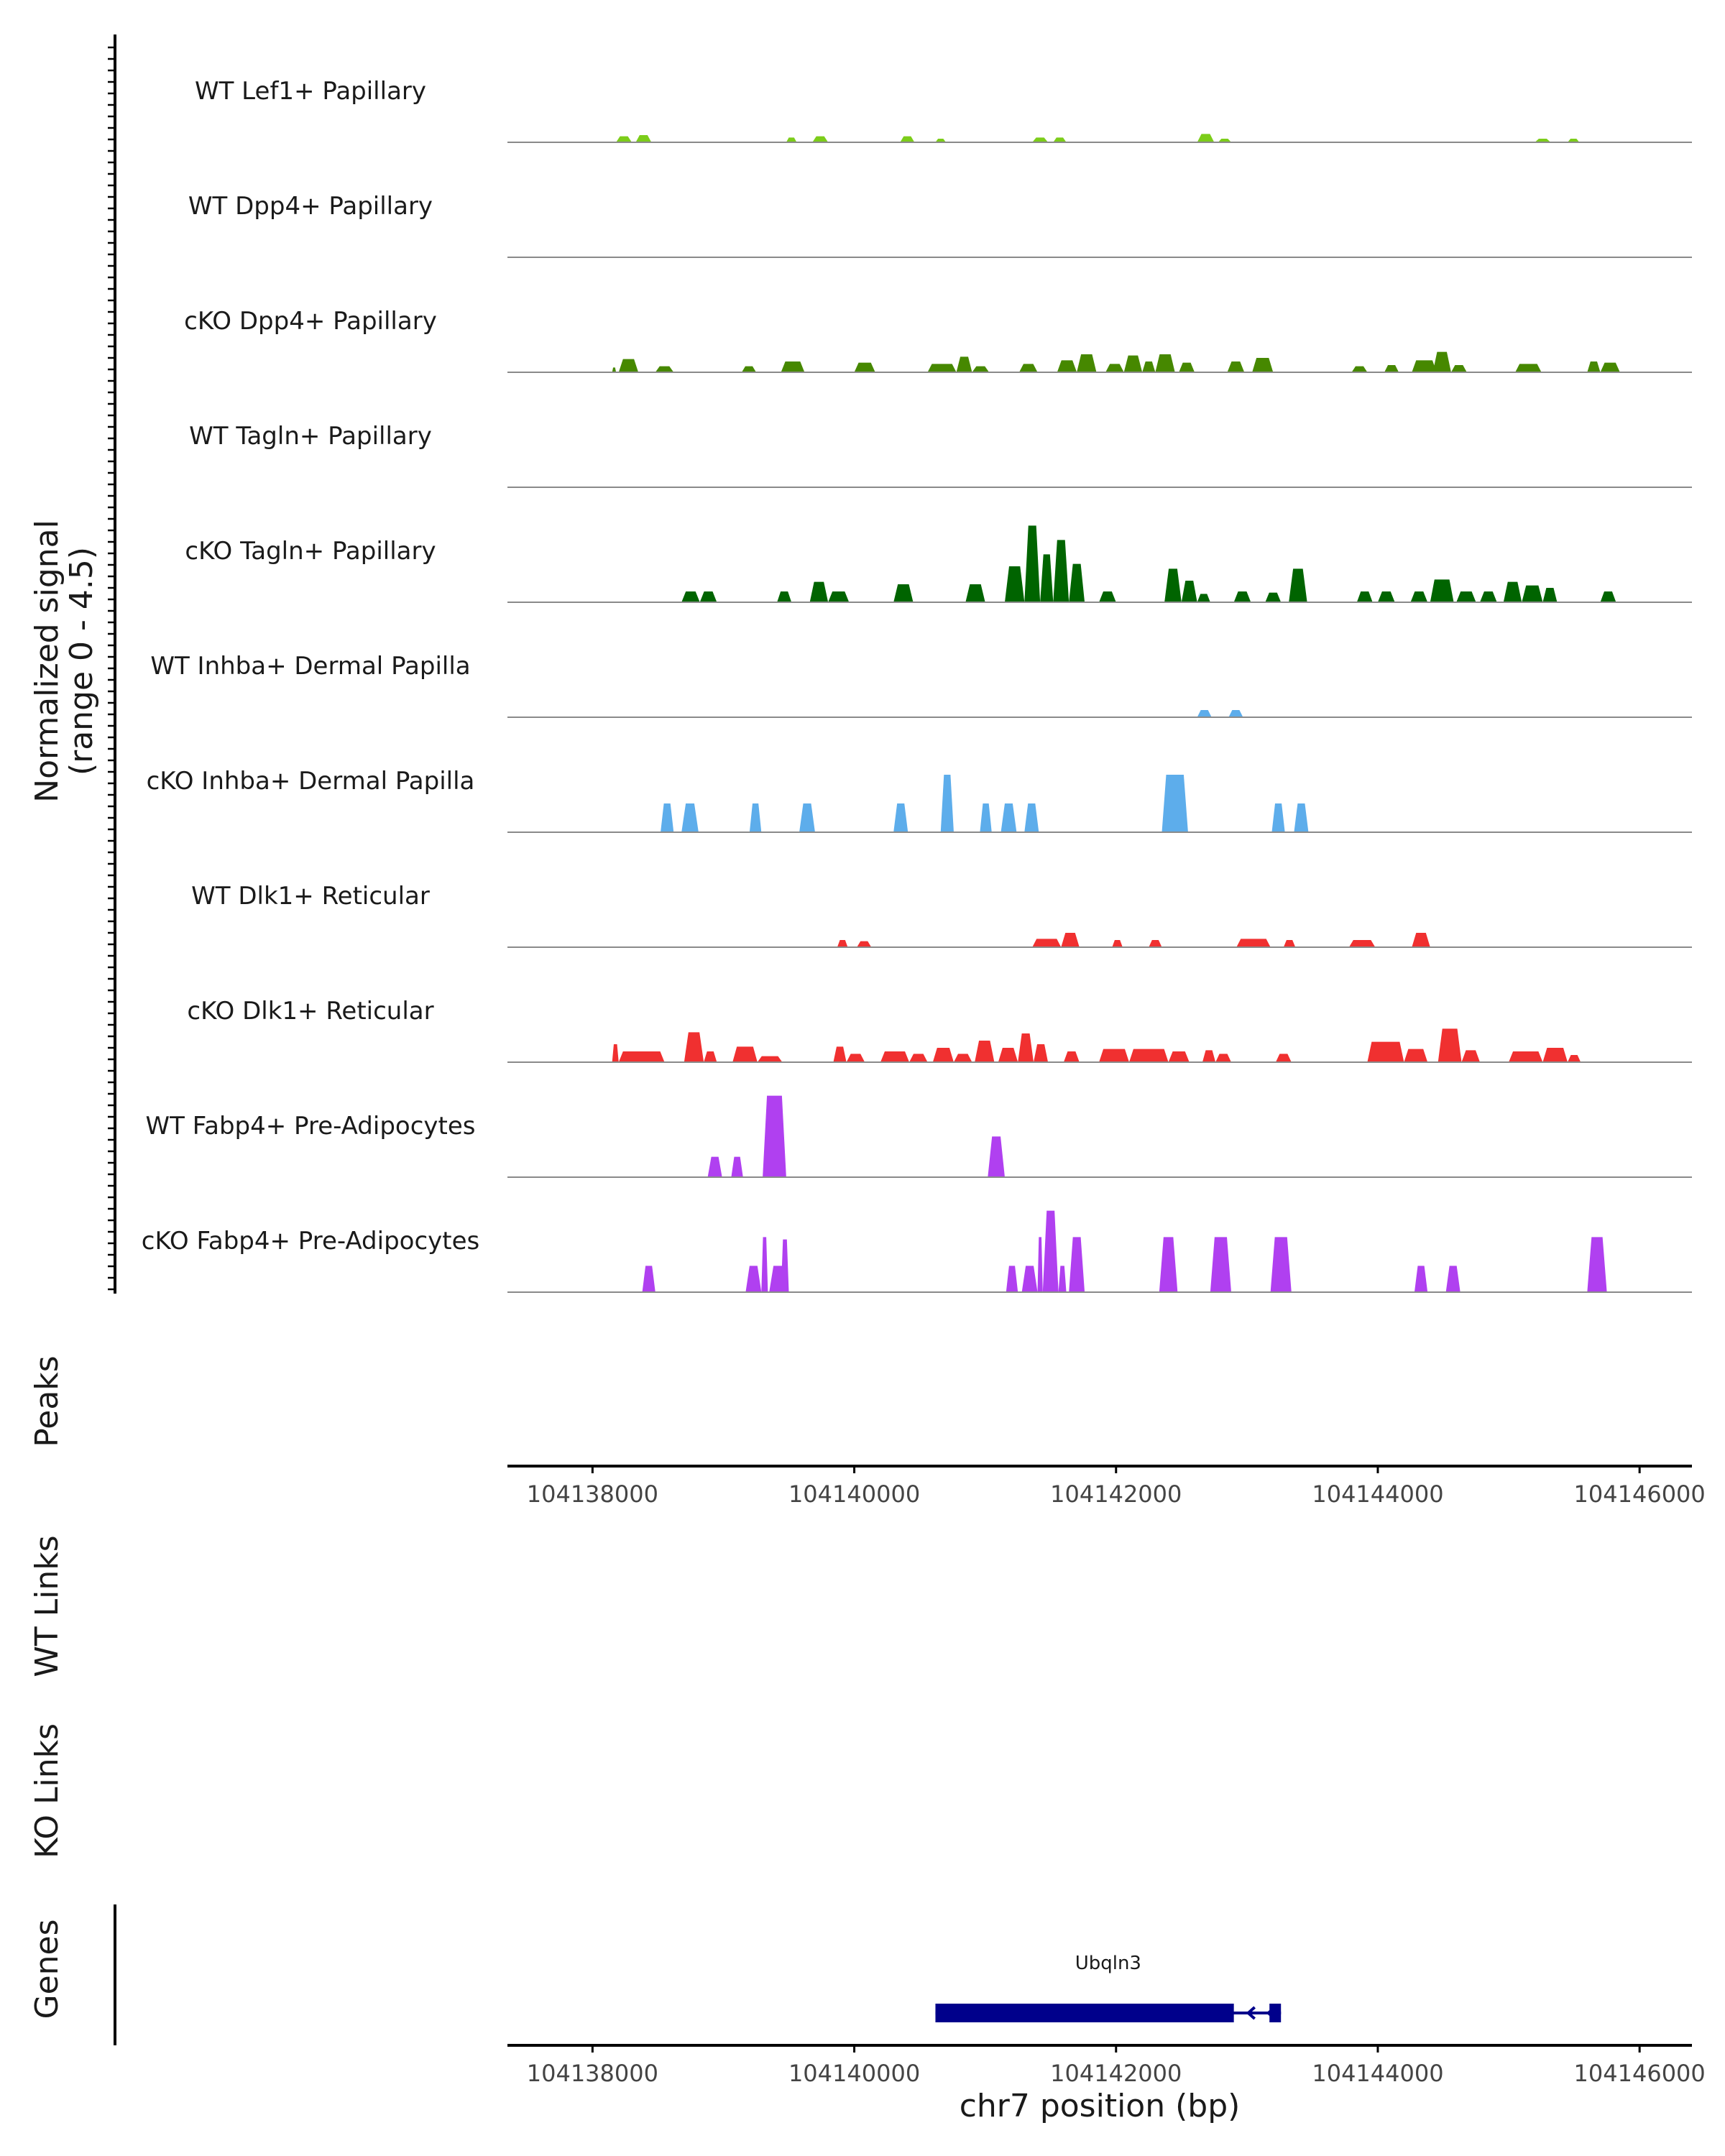 The width and height of the screenshot is (1725, 2156). What do you see at coordinates (1640, 2073) in the screenshot?
I see `x-tick-label: 104146000` at bounding box center [1640, 2073].